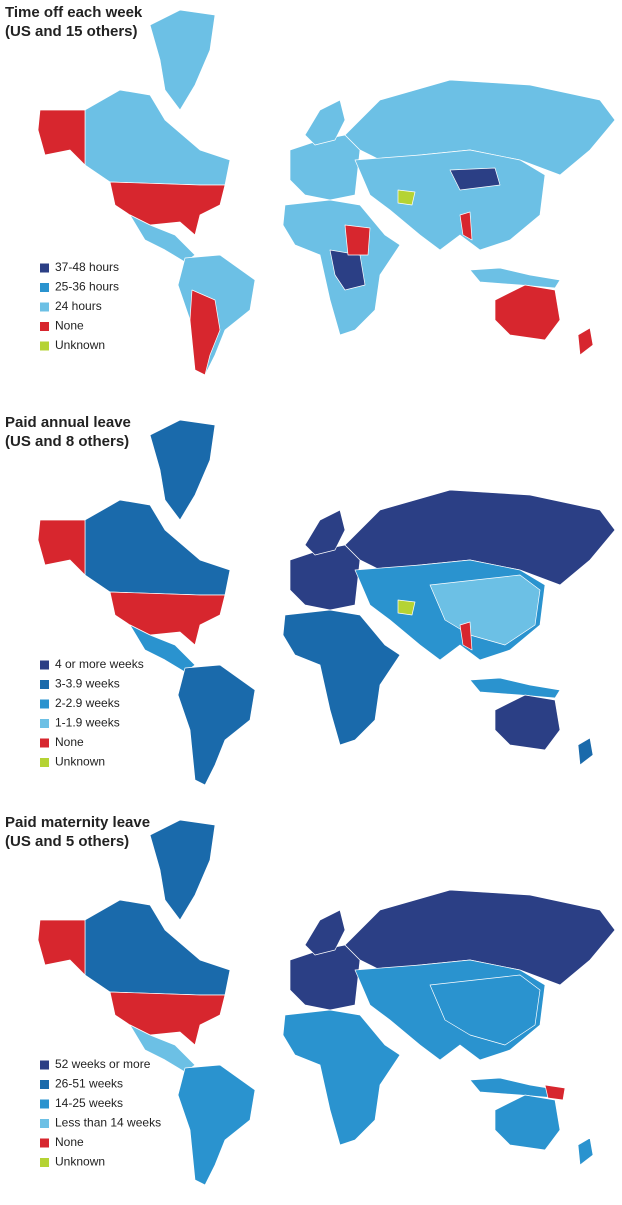 The image size is (622, 1205). I want to click on legend-label: 3-3.9 weeks, so click(87, 684).